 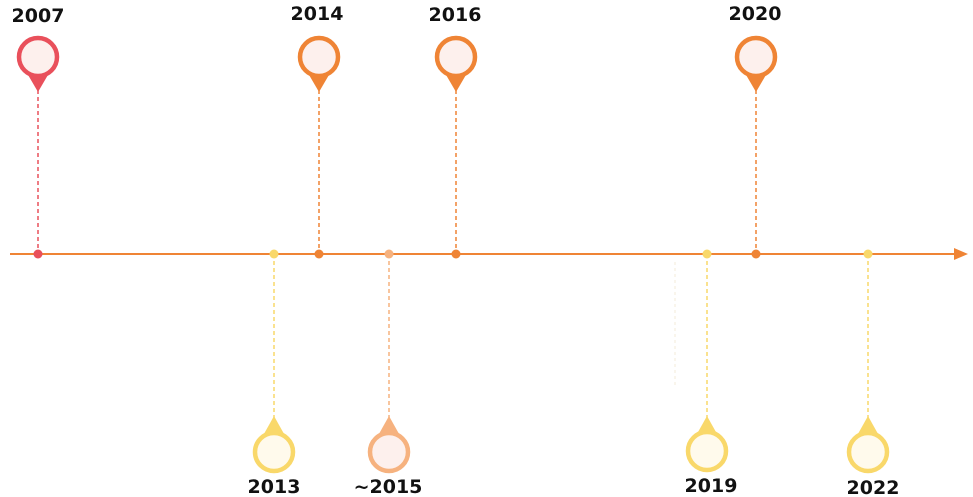 I want to click on event-2013: 2013, so click(x=274, y=373).